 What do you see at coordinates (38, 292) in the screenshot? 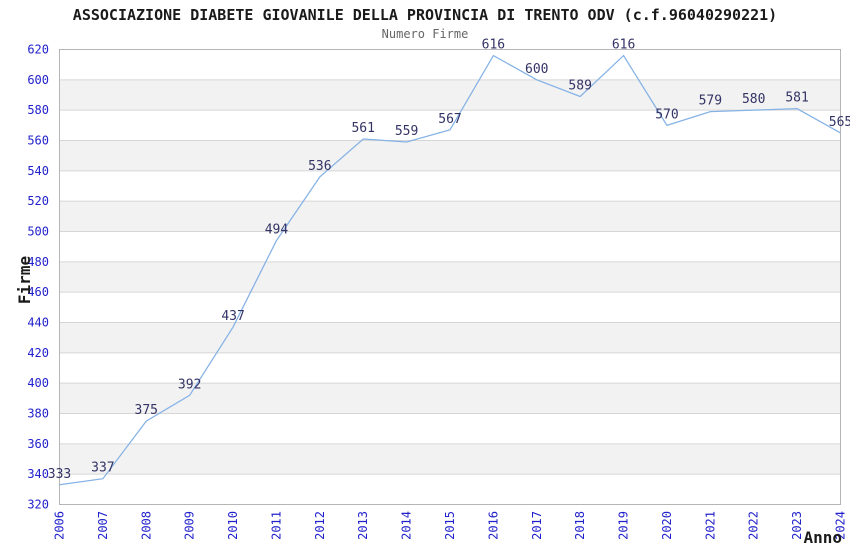
I see `y-tick-label: 460` at bounding box center [38, 292].